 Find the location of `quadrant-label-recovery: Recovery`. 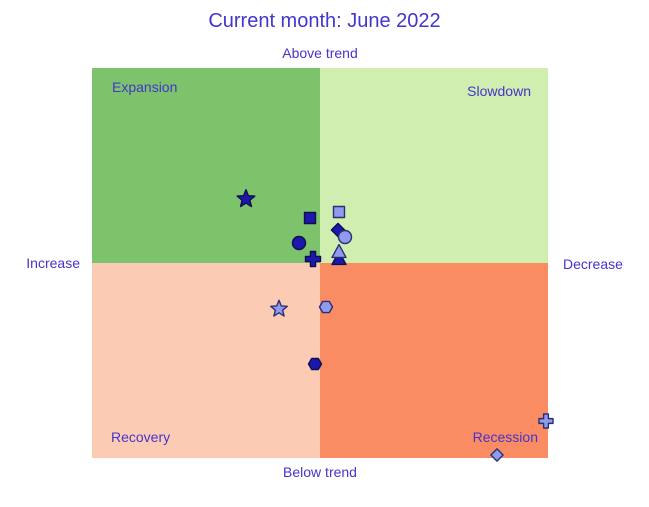

quadrant-label-recovery: Recovery is located at coordinates (141, 437).